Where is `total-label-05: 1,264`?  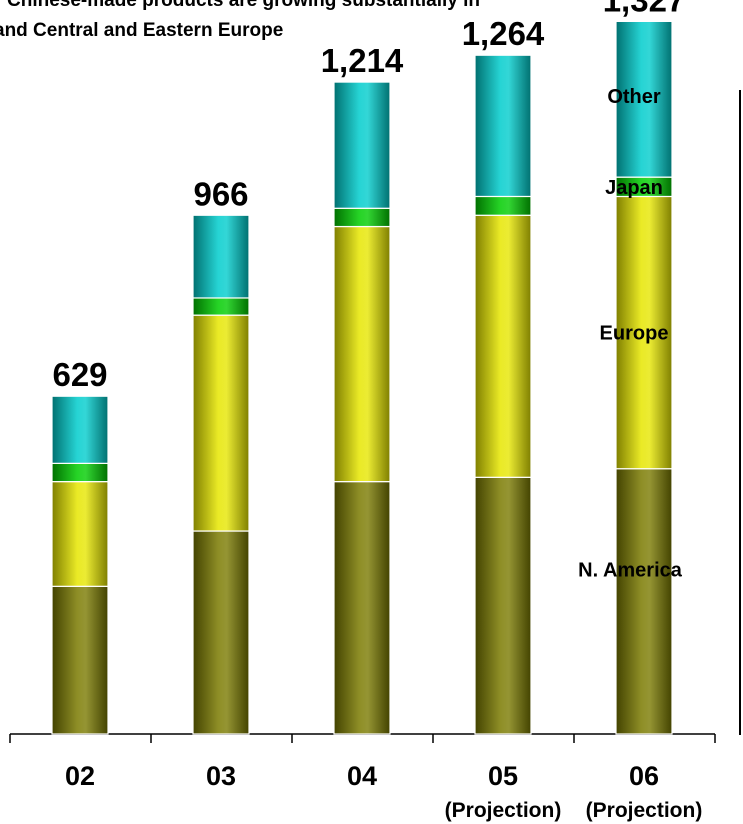
total-label-05: 1,264 is located at coordinates (503, 33).